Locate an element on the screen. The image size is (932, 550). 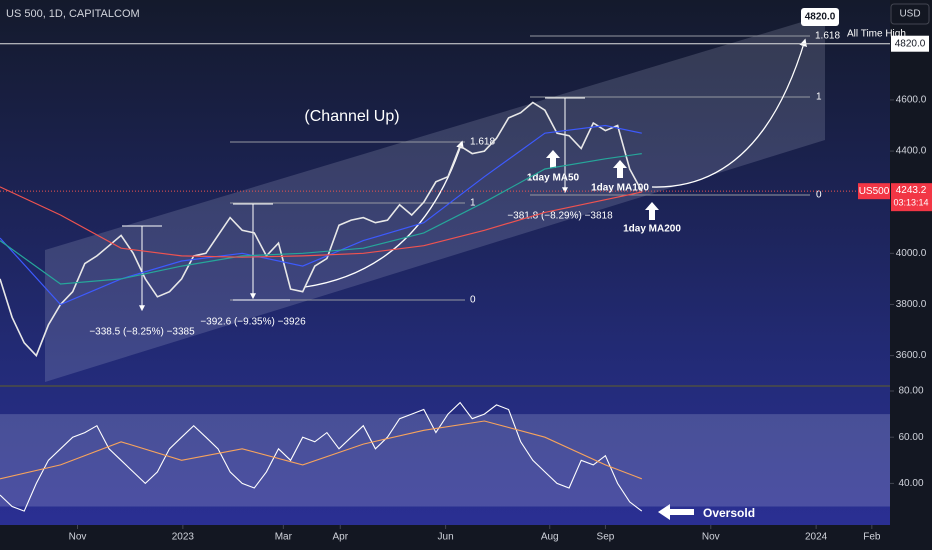
y-tick-label: 4000.0 is located at coordinates (911, 253).